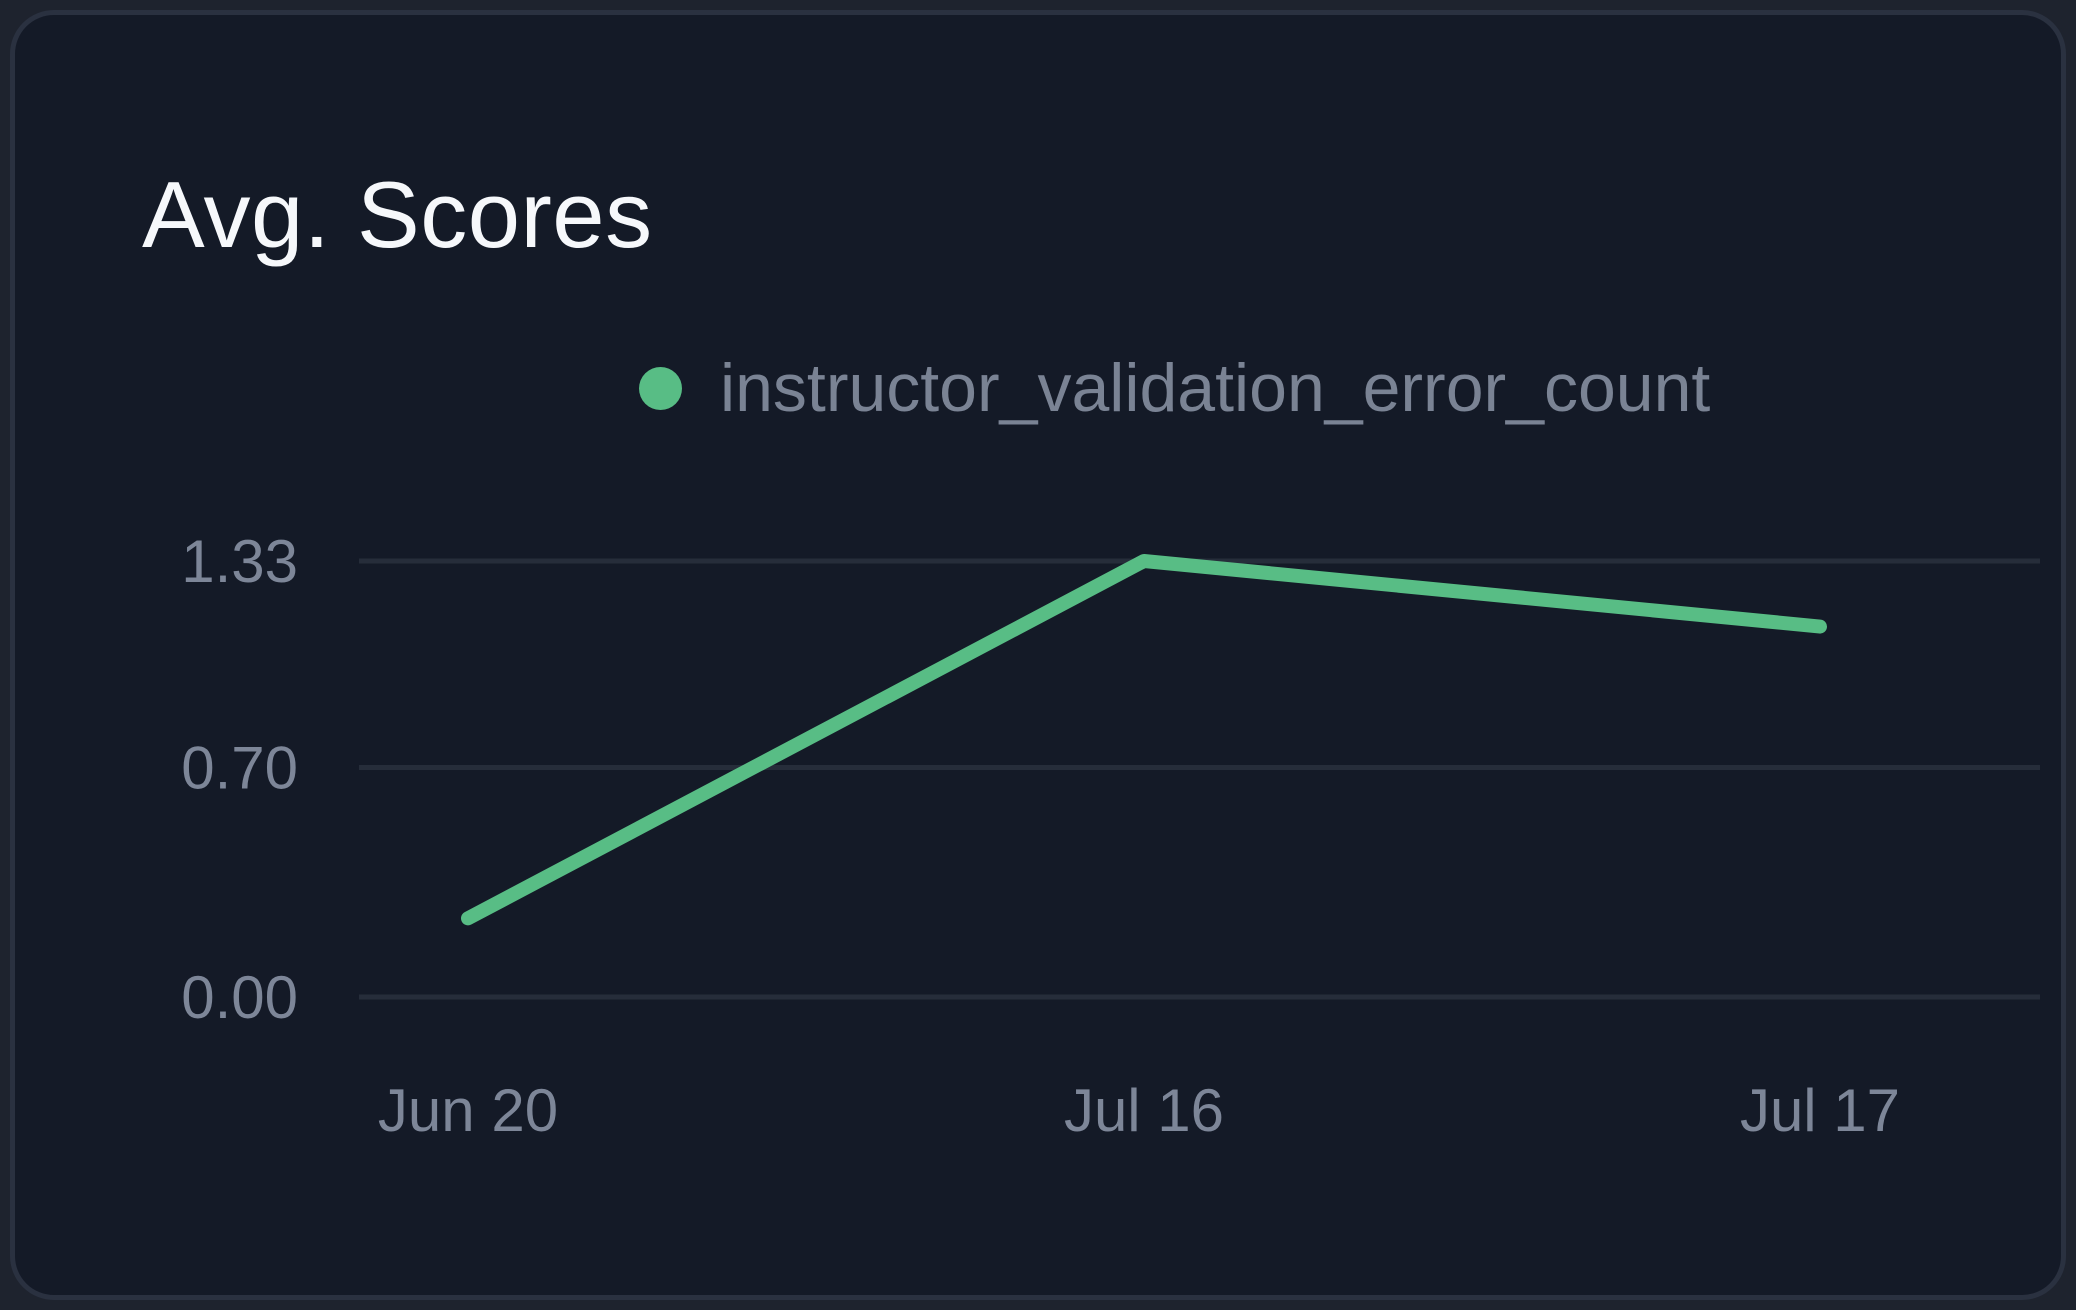 This screenshot has height=1310, width=2076. Describe the element at coordinates (1215, 388) in the screenshot. I see `legend-series-label: instructor_validation_error_count` at that location.